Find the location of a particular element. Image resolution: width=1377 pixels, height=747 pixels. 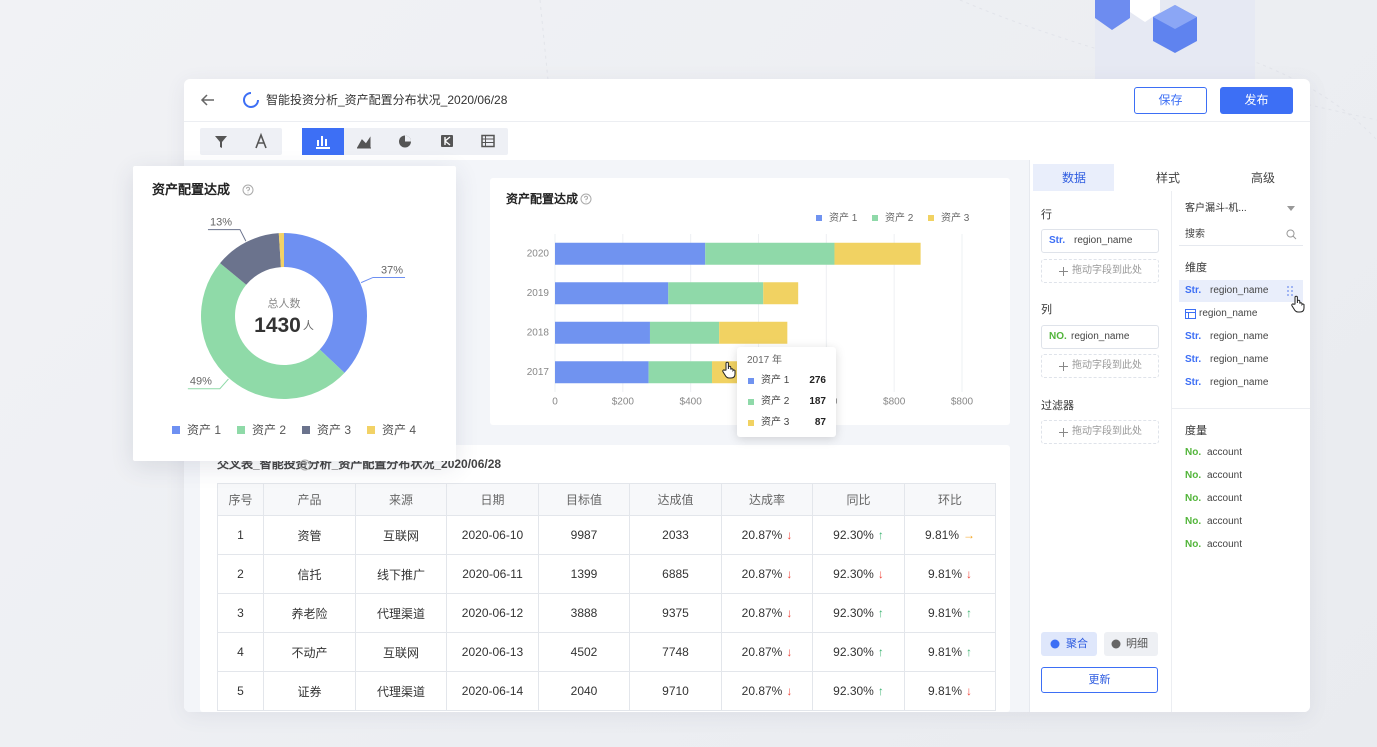

area-chart-tool is located at coordinates (364, 142).